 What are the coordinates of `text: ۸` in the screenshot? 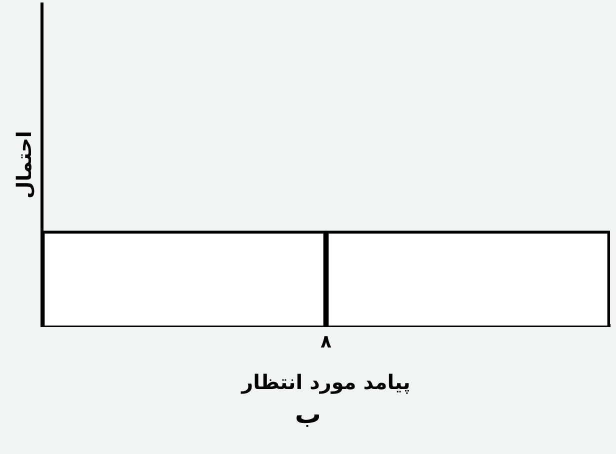 It's located at (326, 341).